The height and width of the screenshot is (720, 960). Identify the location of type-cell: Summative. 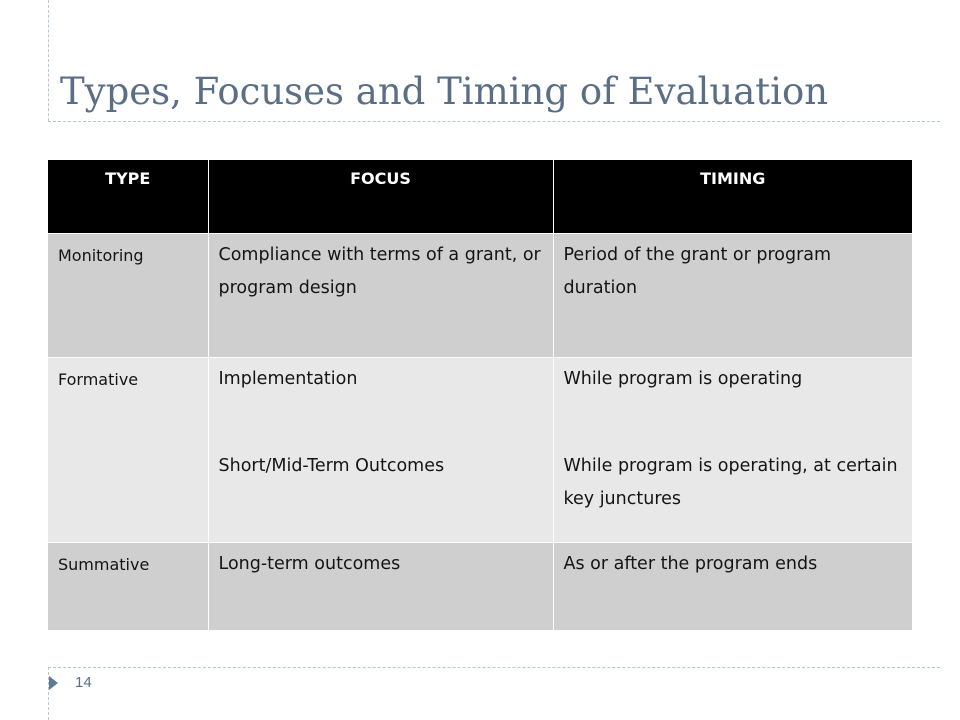
(128, 586).